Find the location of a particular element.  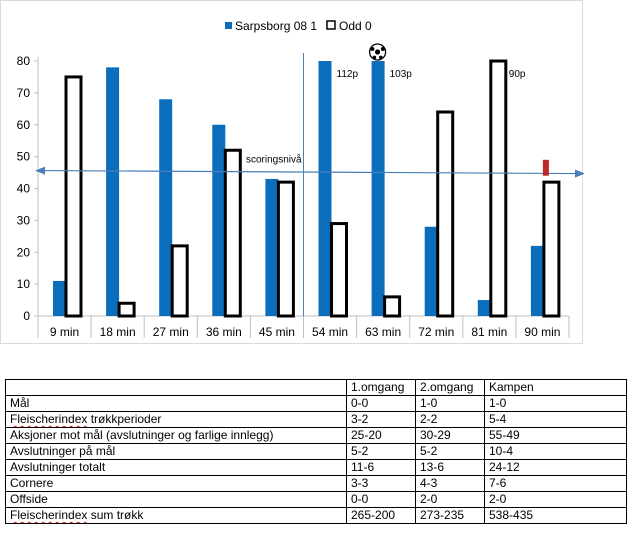

table-header-row: 1.omgang 2.omgang Kampen is located at coordinates (316, 387).